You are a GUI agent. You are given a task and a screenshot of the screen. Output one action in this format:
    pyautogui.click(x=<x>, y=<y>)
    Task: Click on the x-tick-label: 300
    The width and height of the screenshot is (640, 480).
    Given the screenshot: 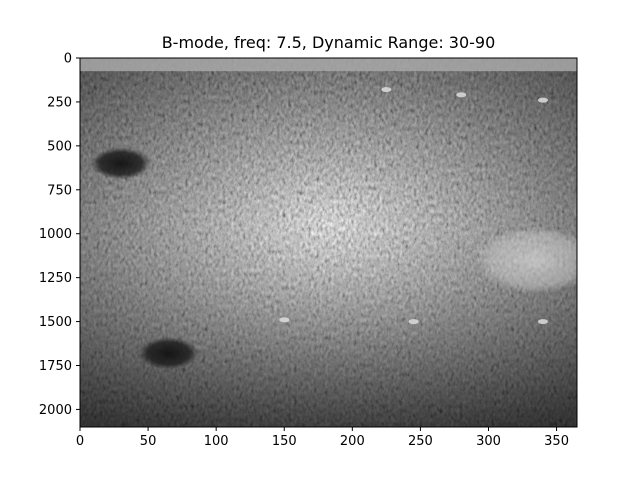 What is the action you would take?
    pyautogui.click(x=488, y=441)
    